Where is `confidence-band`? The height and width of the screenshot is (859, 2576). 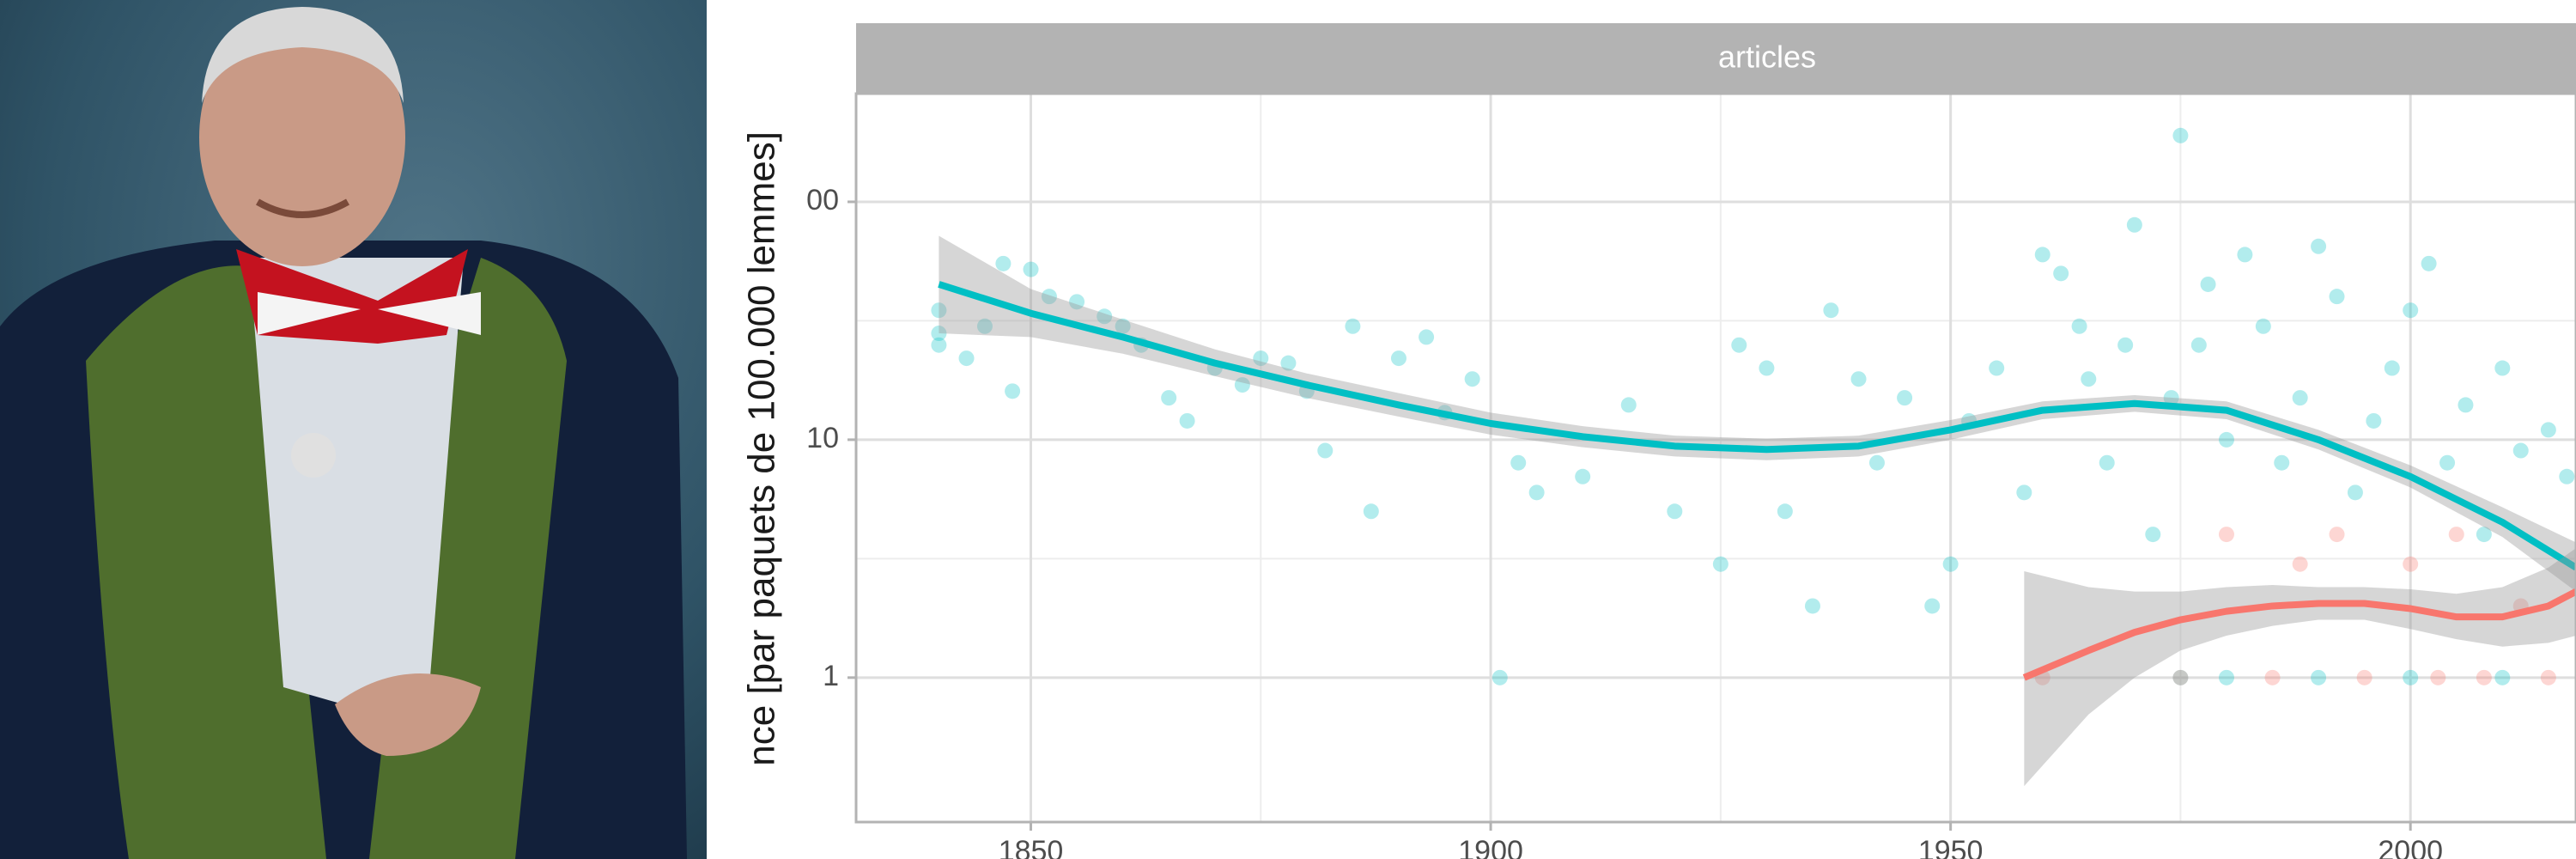
confidence-band is located at coordinates (2300, 667).